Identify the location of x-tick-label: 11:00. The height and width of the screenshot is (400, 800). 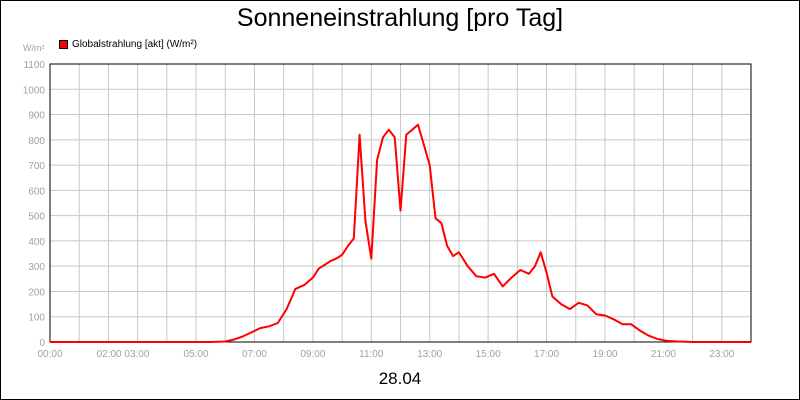
(371, 354).